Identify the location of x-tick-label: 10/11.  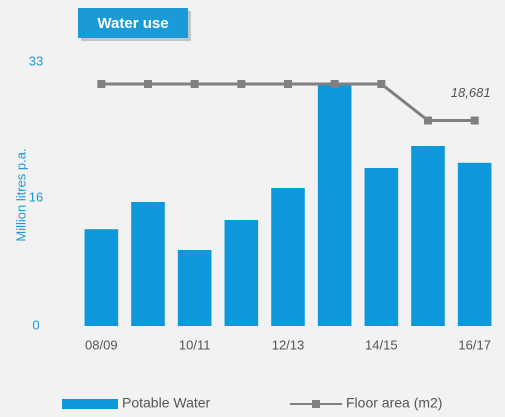
(195, 344).